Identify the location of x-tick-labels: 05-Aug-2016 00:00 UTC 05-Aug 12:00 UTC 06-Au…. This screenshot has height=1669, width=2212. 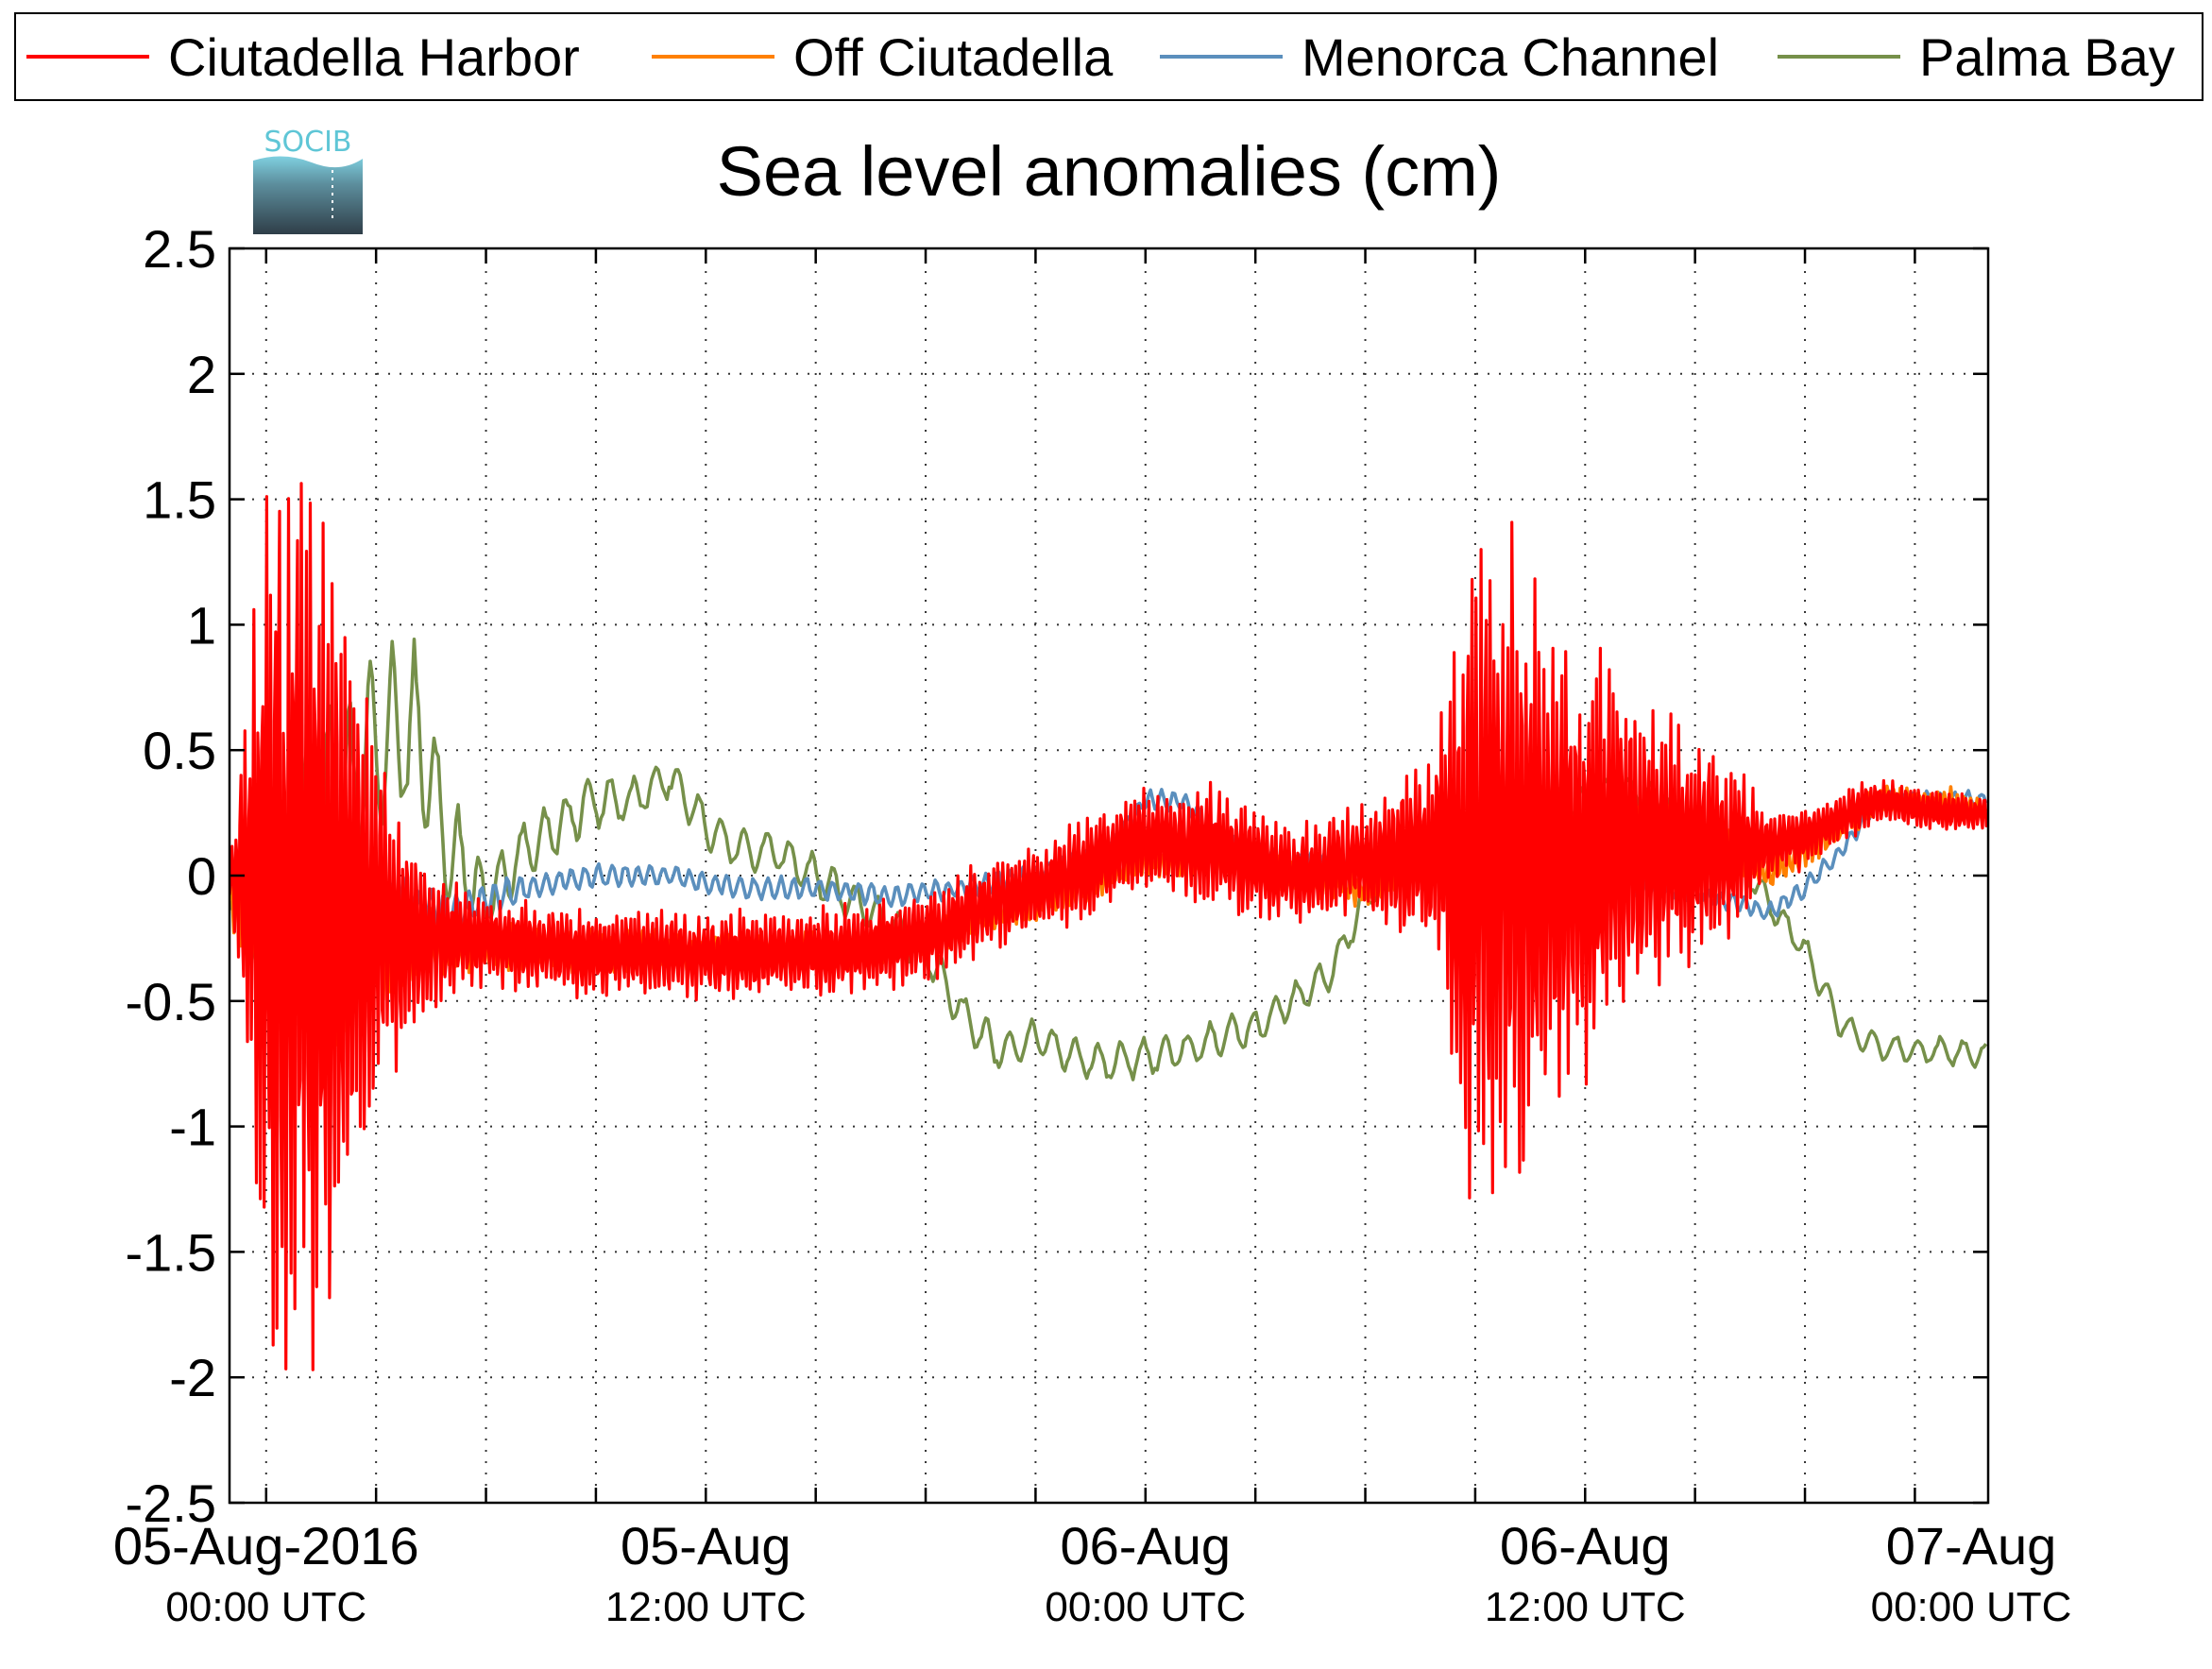
(1092, 1573).